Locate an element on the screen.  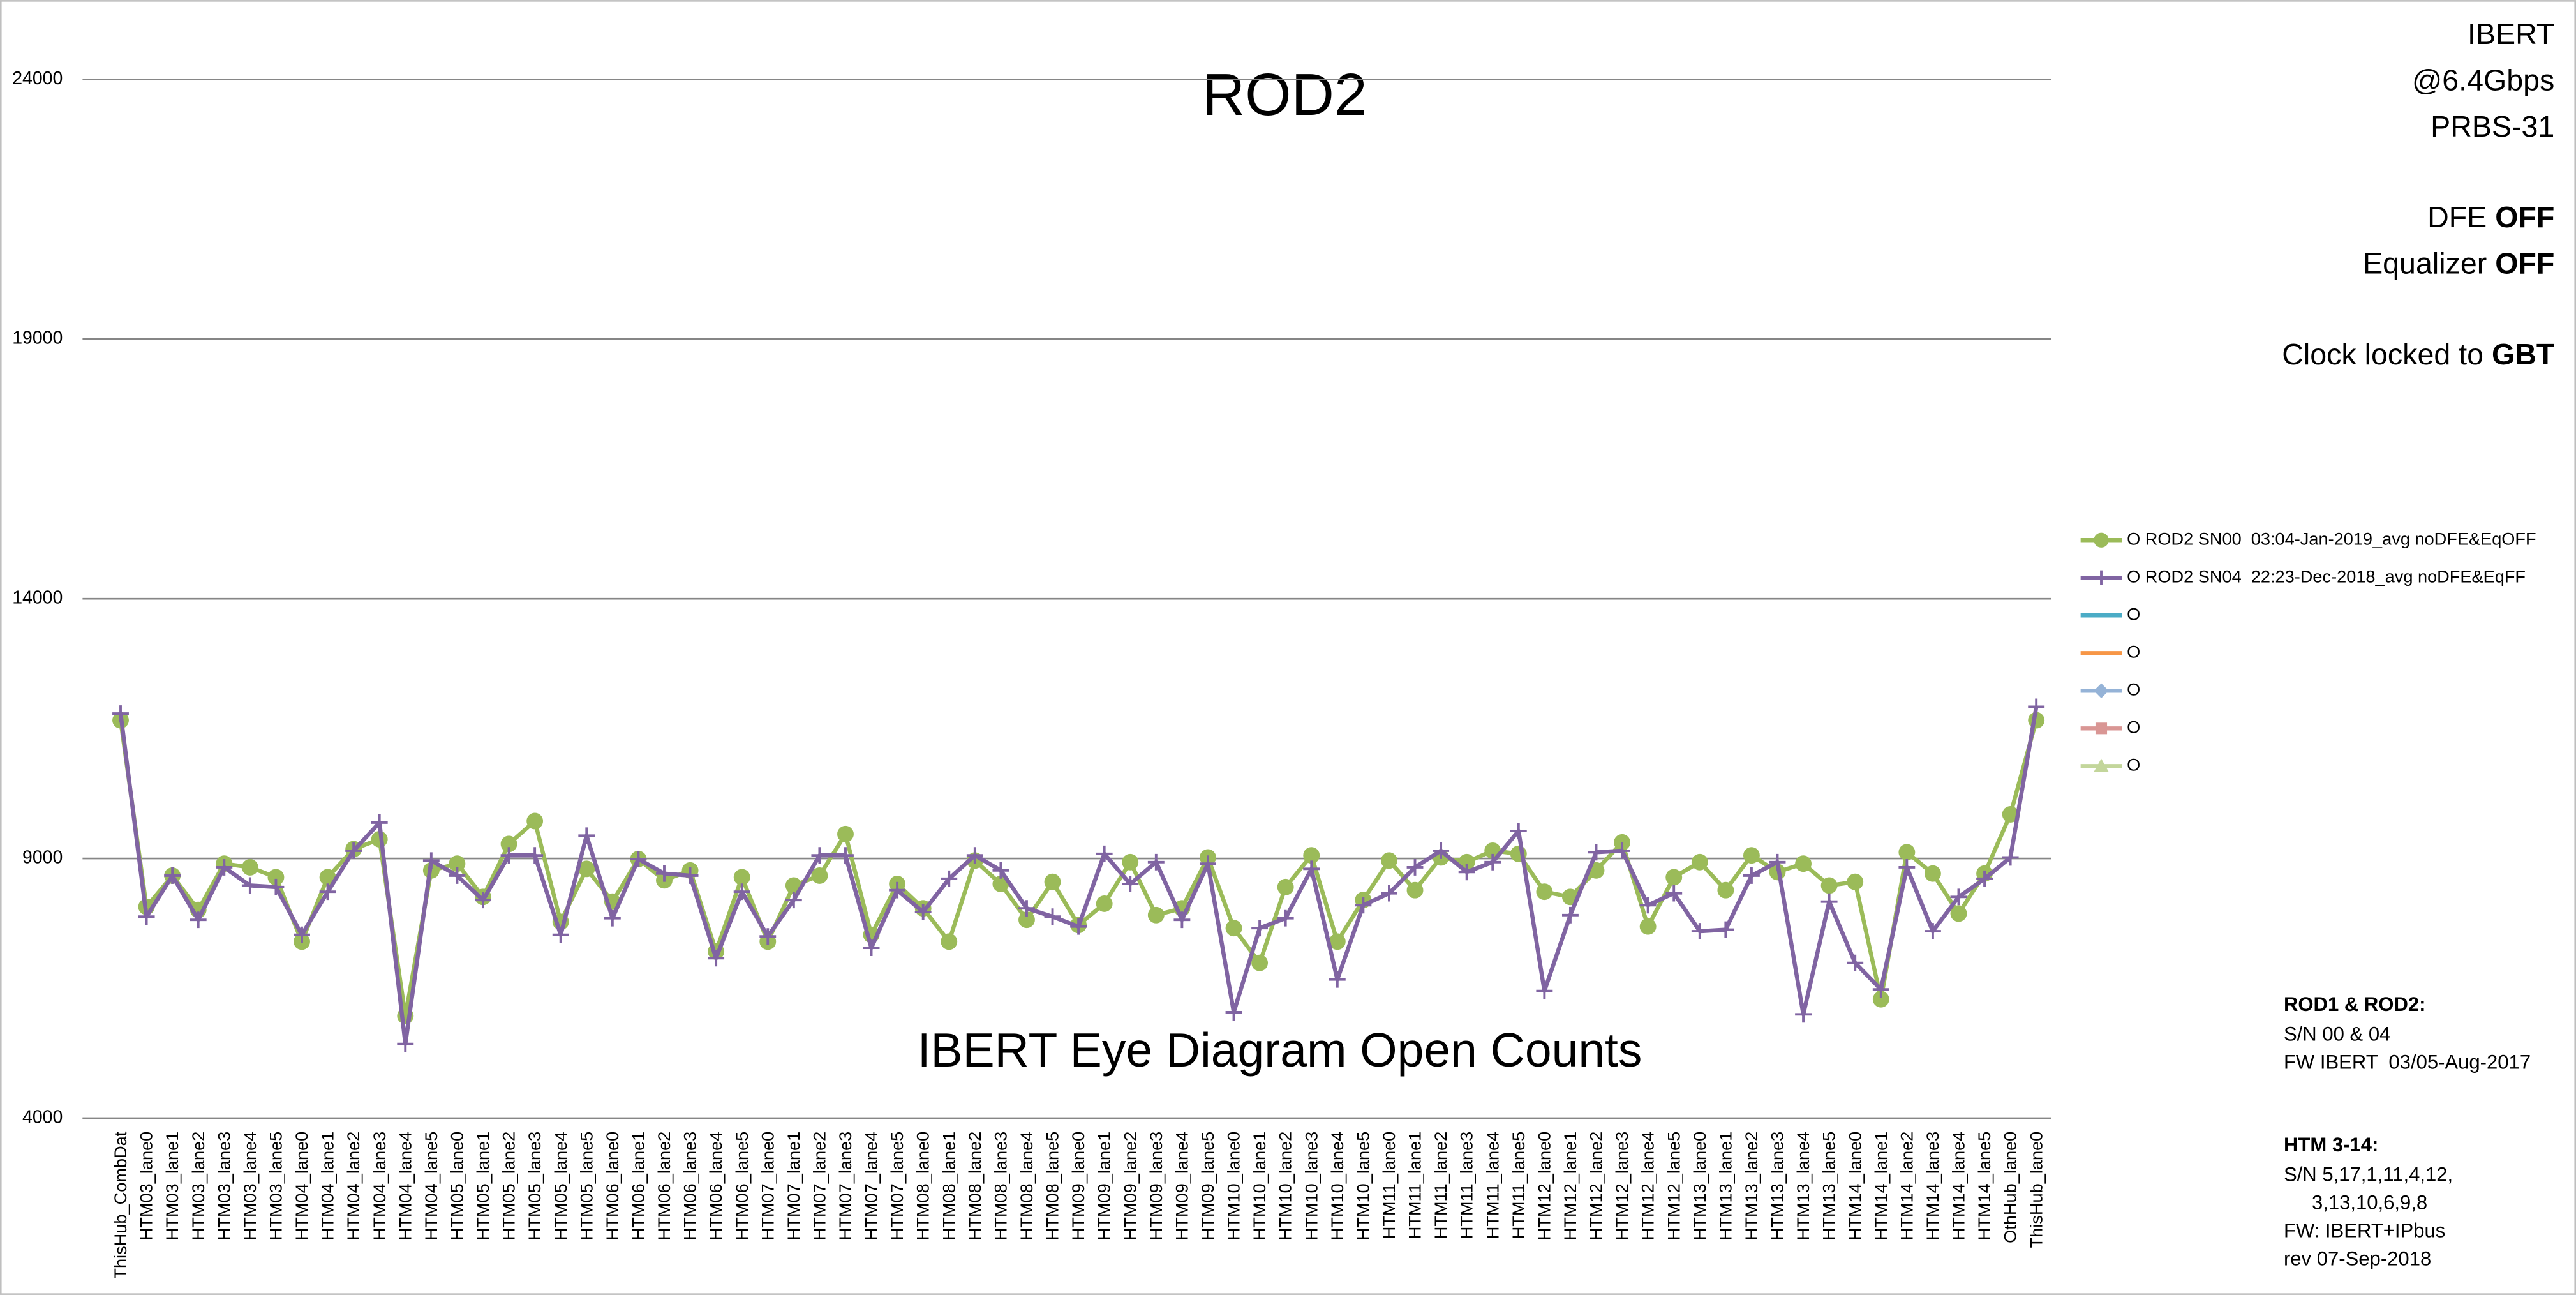
x-tick-label: HTM09_lane5 is located at coordinates (1207, 1186).